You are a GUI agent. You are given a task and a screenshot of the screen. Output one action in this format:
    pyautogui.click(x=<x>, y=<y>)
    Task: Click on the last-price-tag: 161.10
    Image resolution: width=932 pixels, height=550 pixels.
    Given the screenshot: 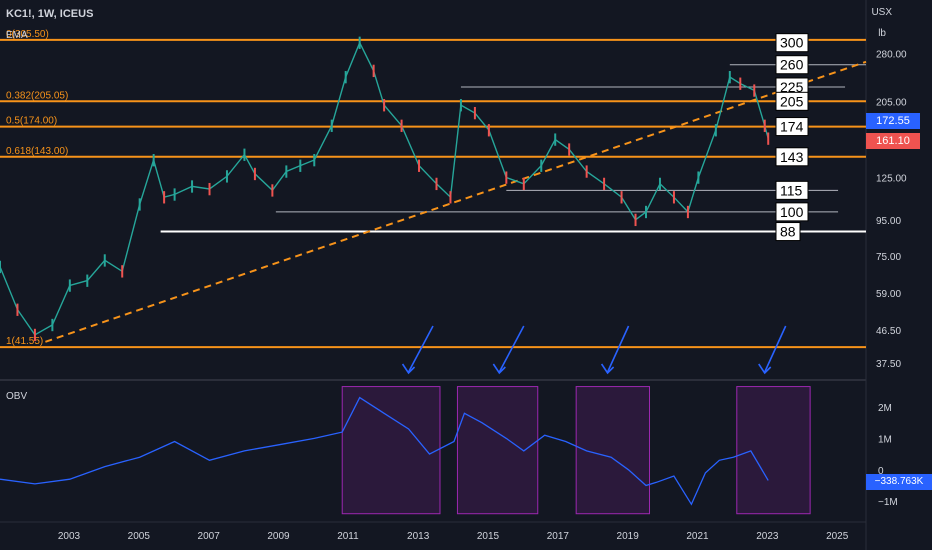 What is the action you would take?
    pyautogui.click(x=893, y=141)
    